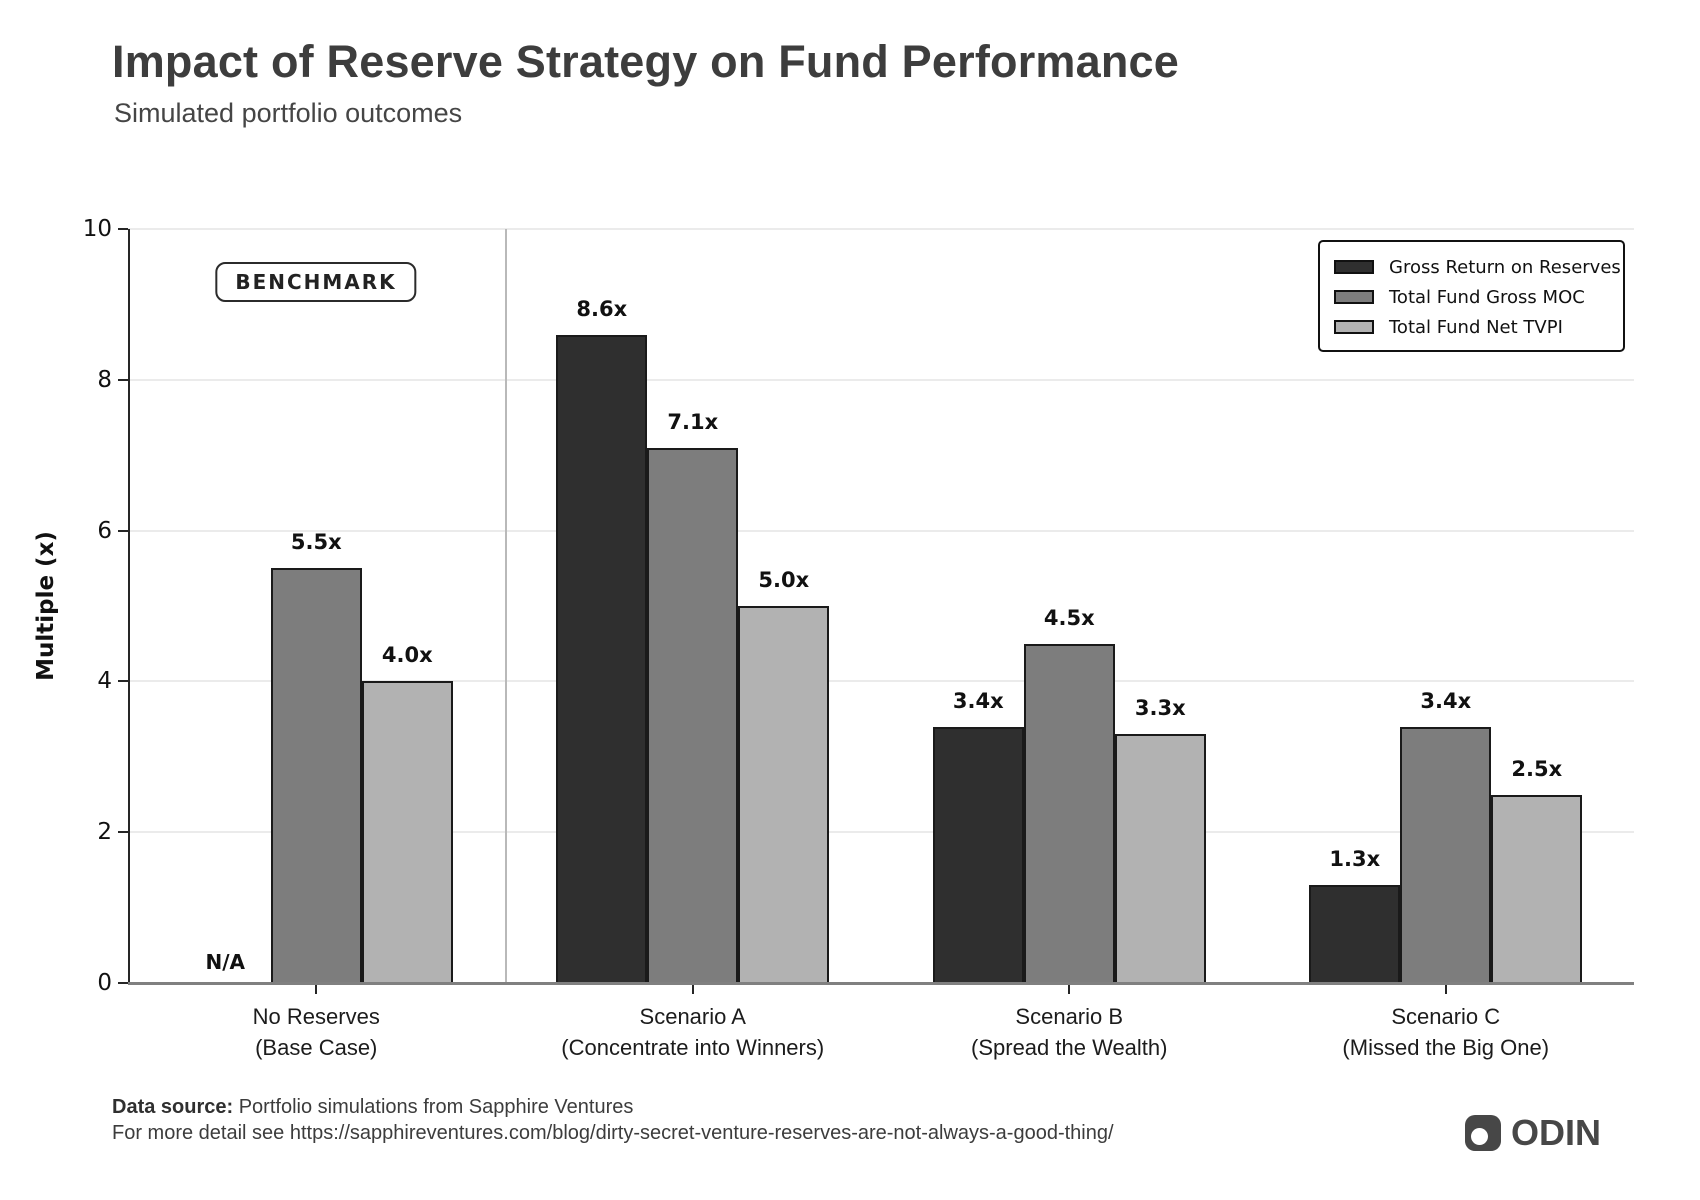  I want to click on y-tick-label: 2, so click(104, 832).